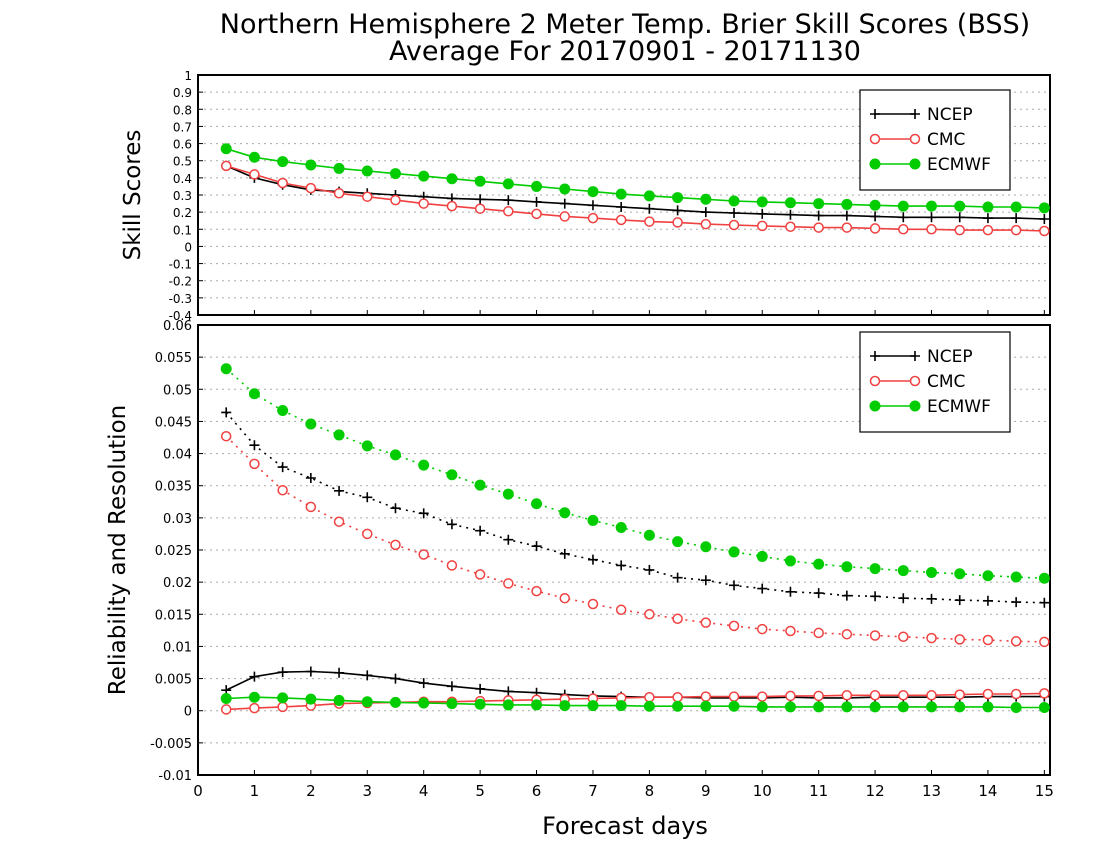  Describe the element at coordinates (180, 265) in the screenshot. I see `y-tick-label: -0.1` at that location.